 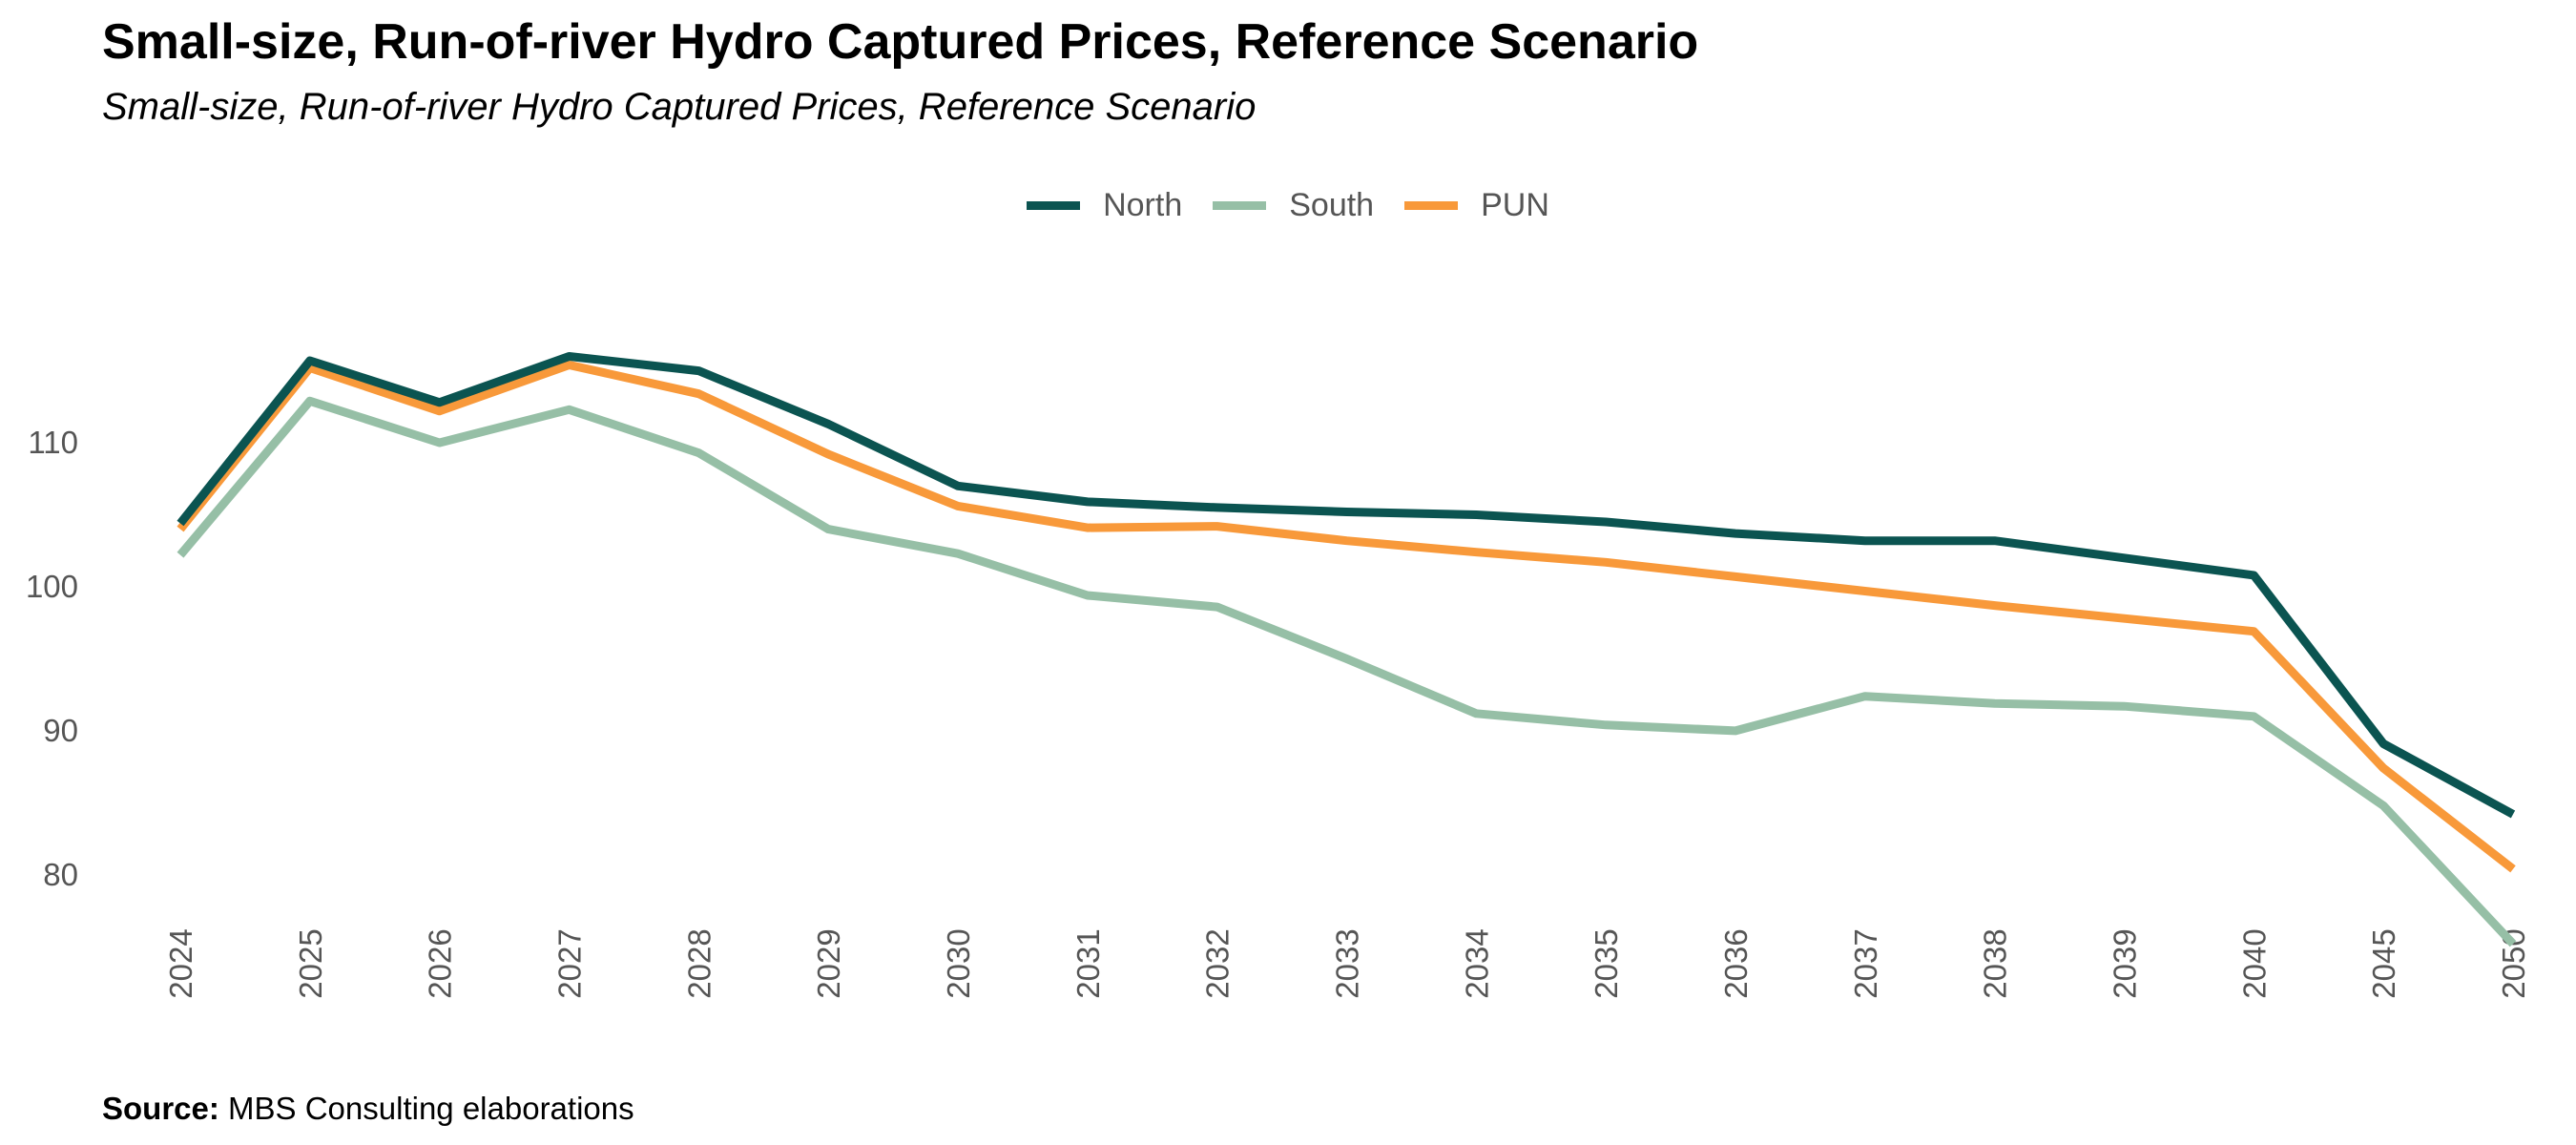 I want to click on x-tick-label-2034: 2034, so click(x=1476, y=963).